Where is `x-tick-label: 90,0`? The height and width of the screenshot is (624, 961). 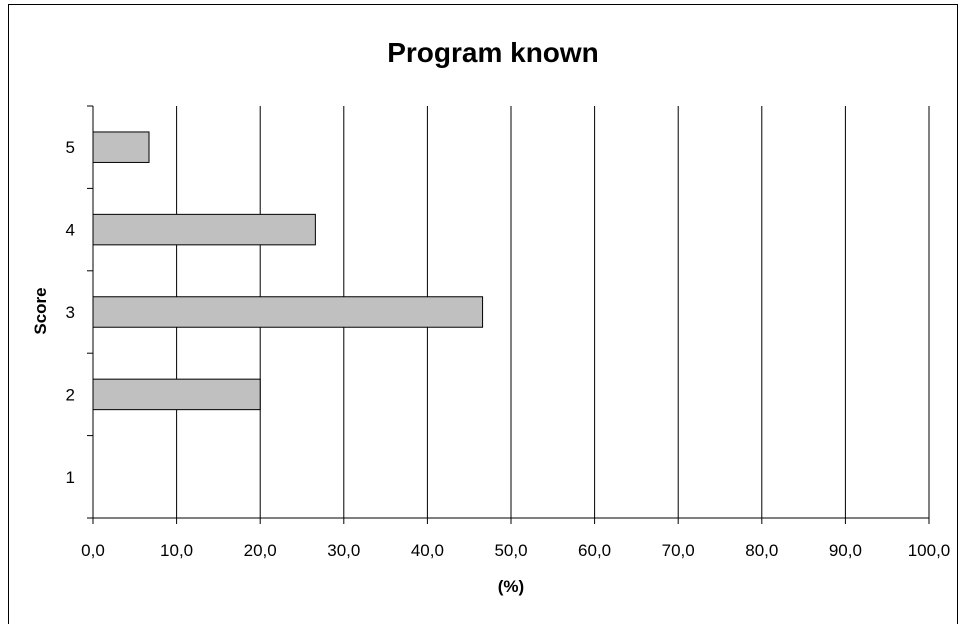 x-tick-label: 90,0 is located at coordinates (845, 550).